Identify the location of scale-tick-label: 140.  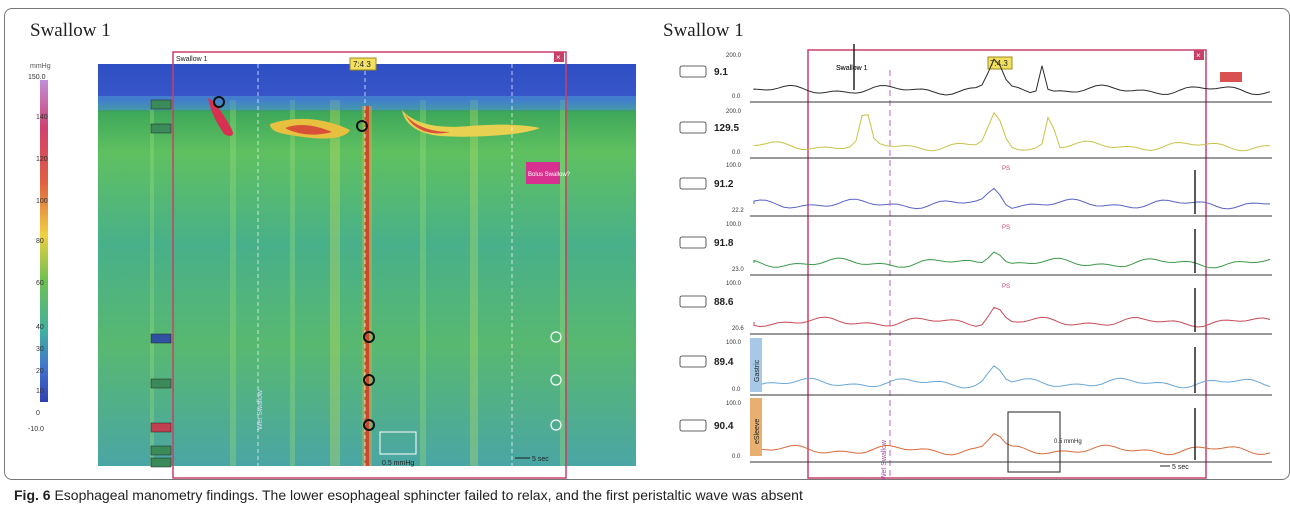
(42, 117).